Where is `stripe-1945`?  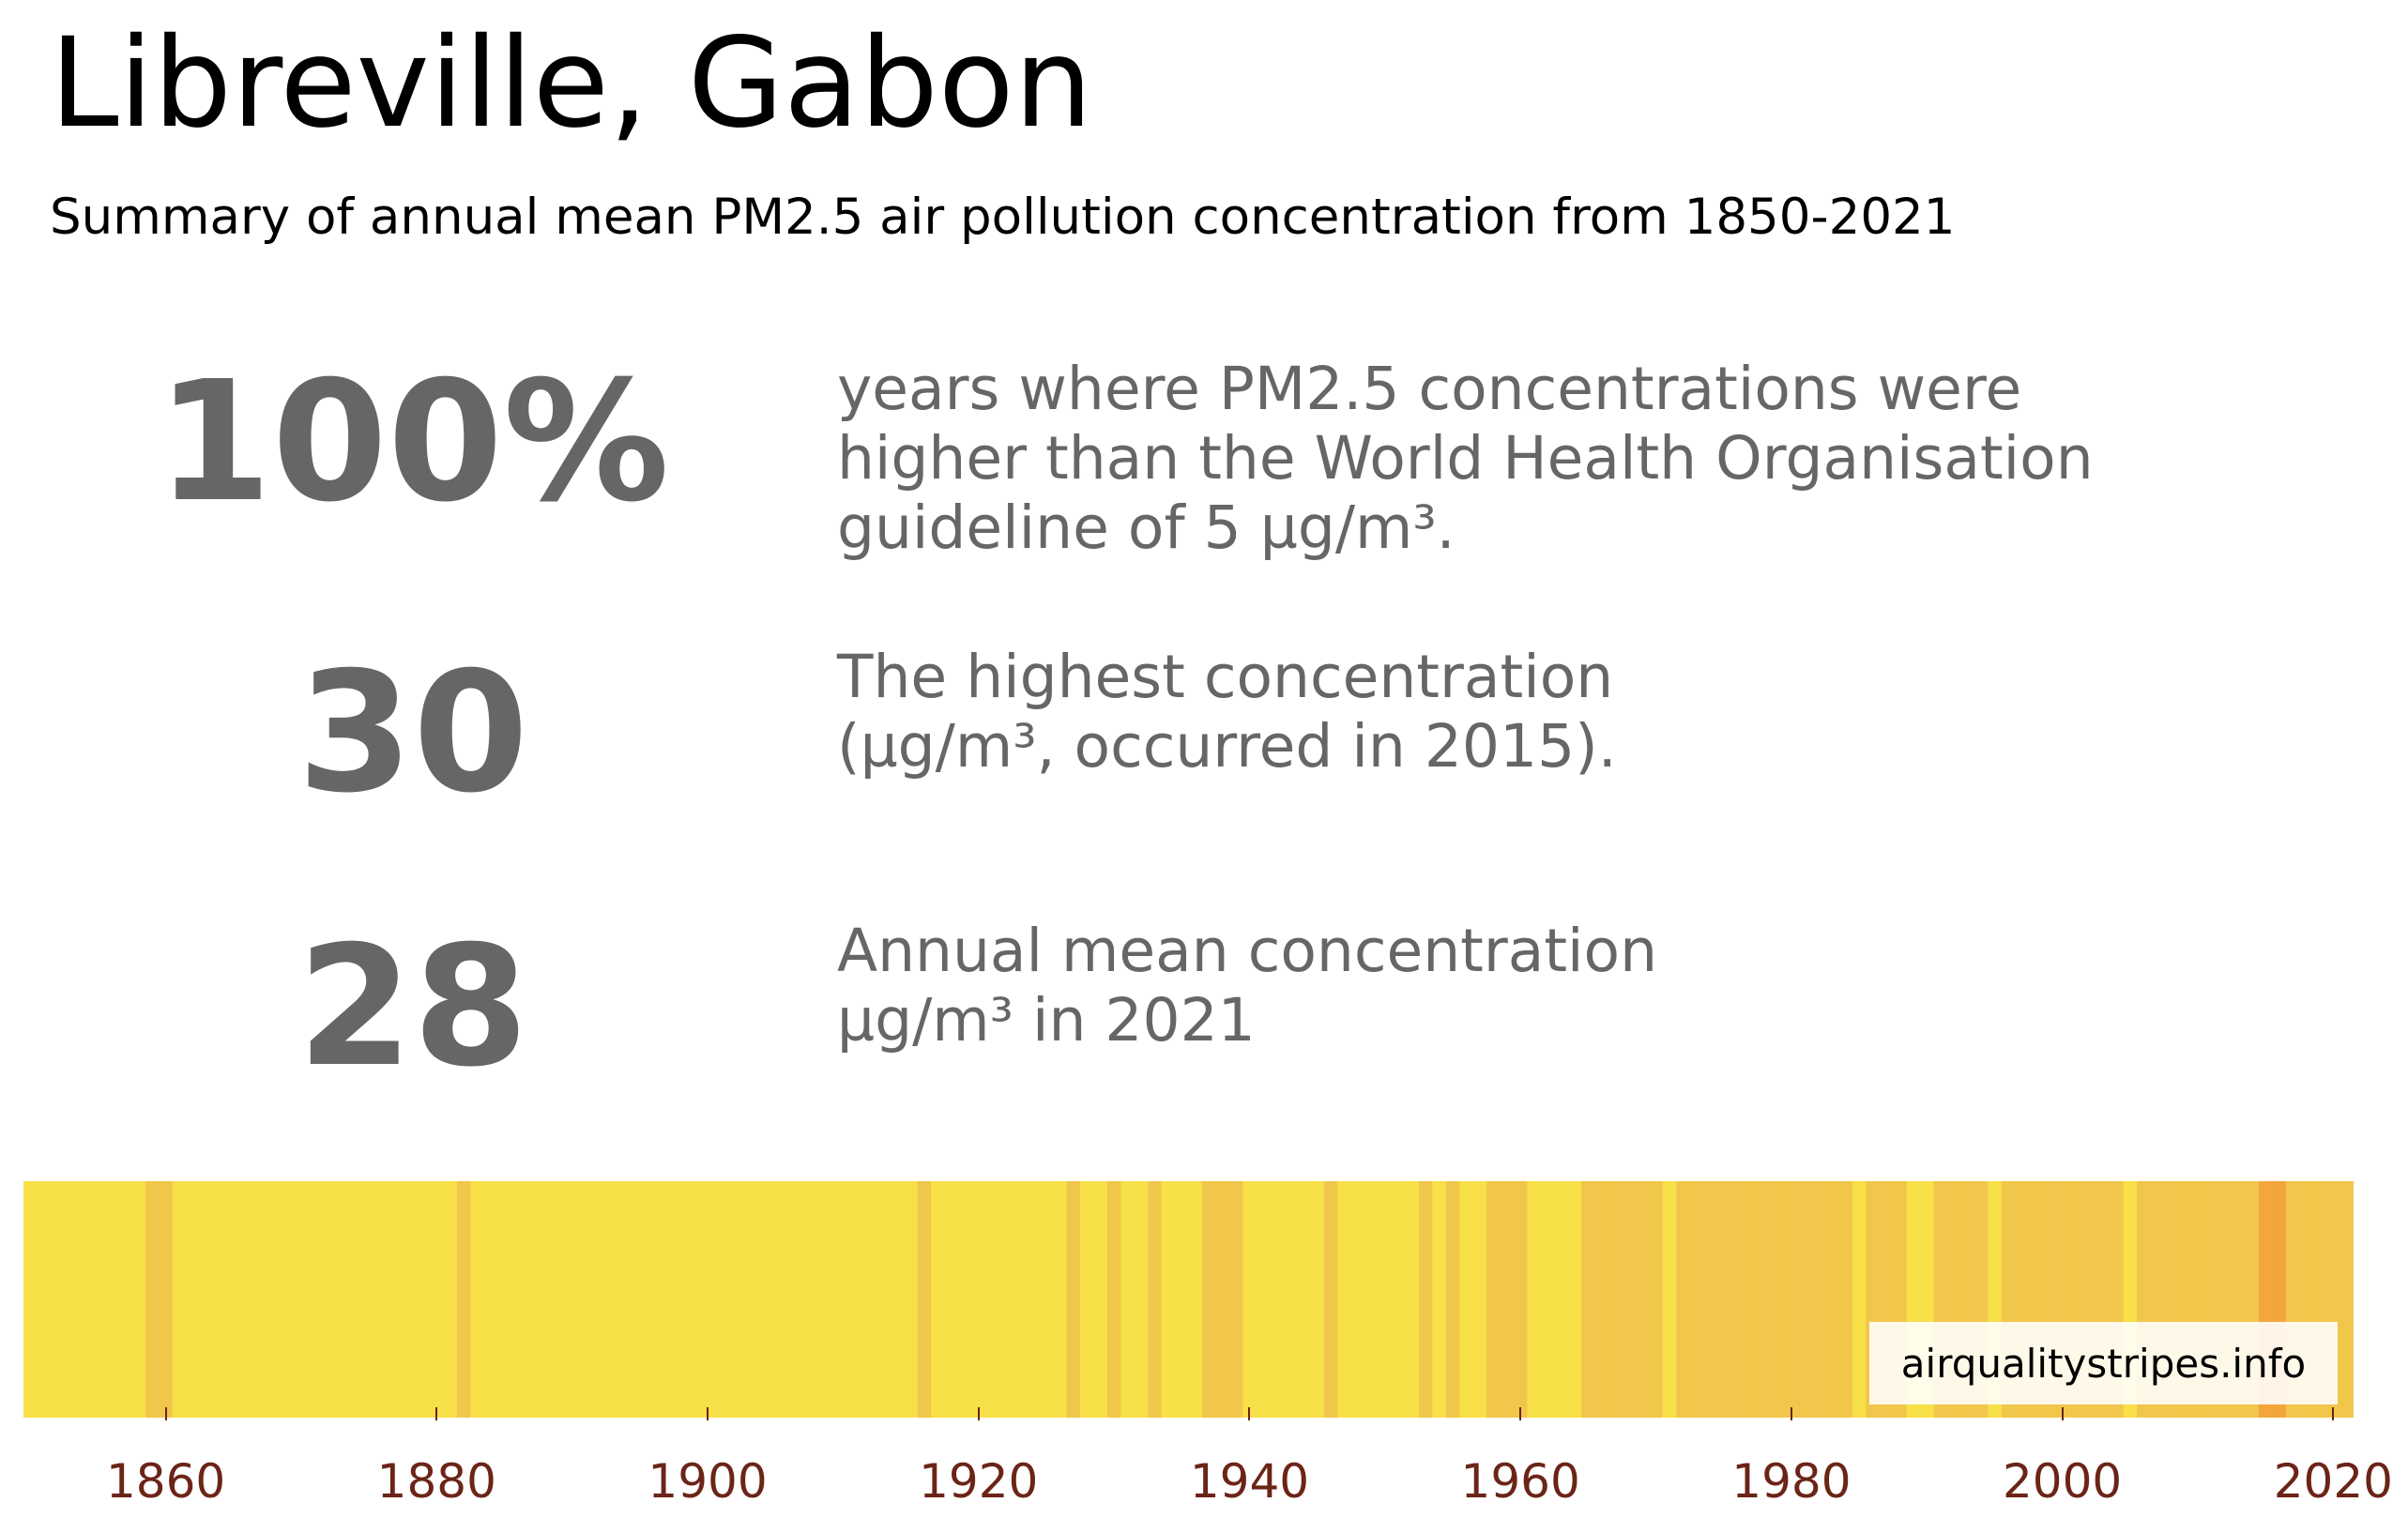
stripe-1945 is located at coordinates (1317, 1299).